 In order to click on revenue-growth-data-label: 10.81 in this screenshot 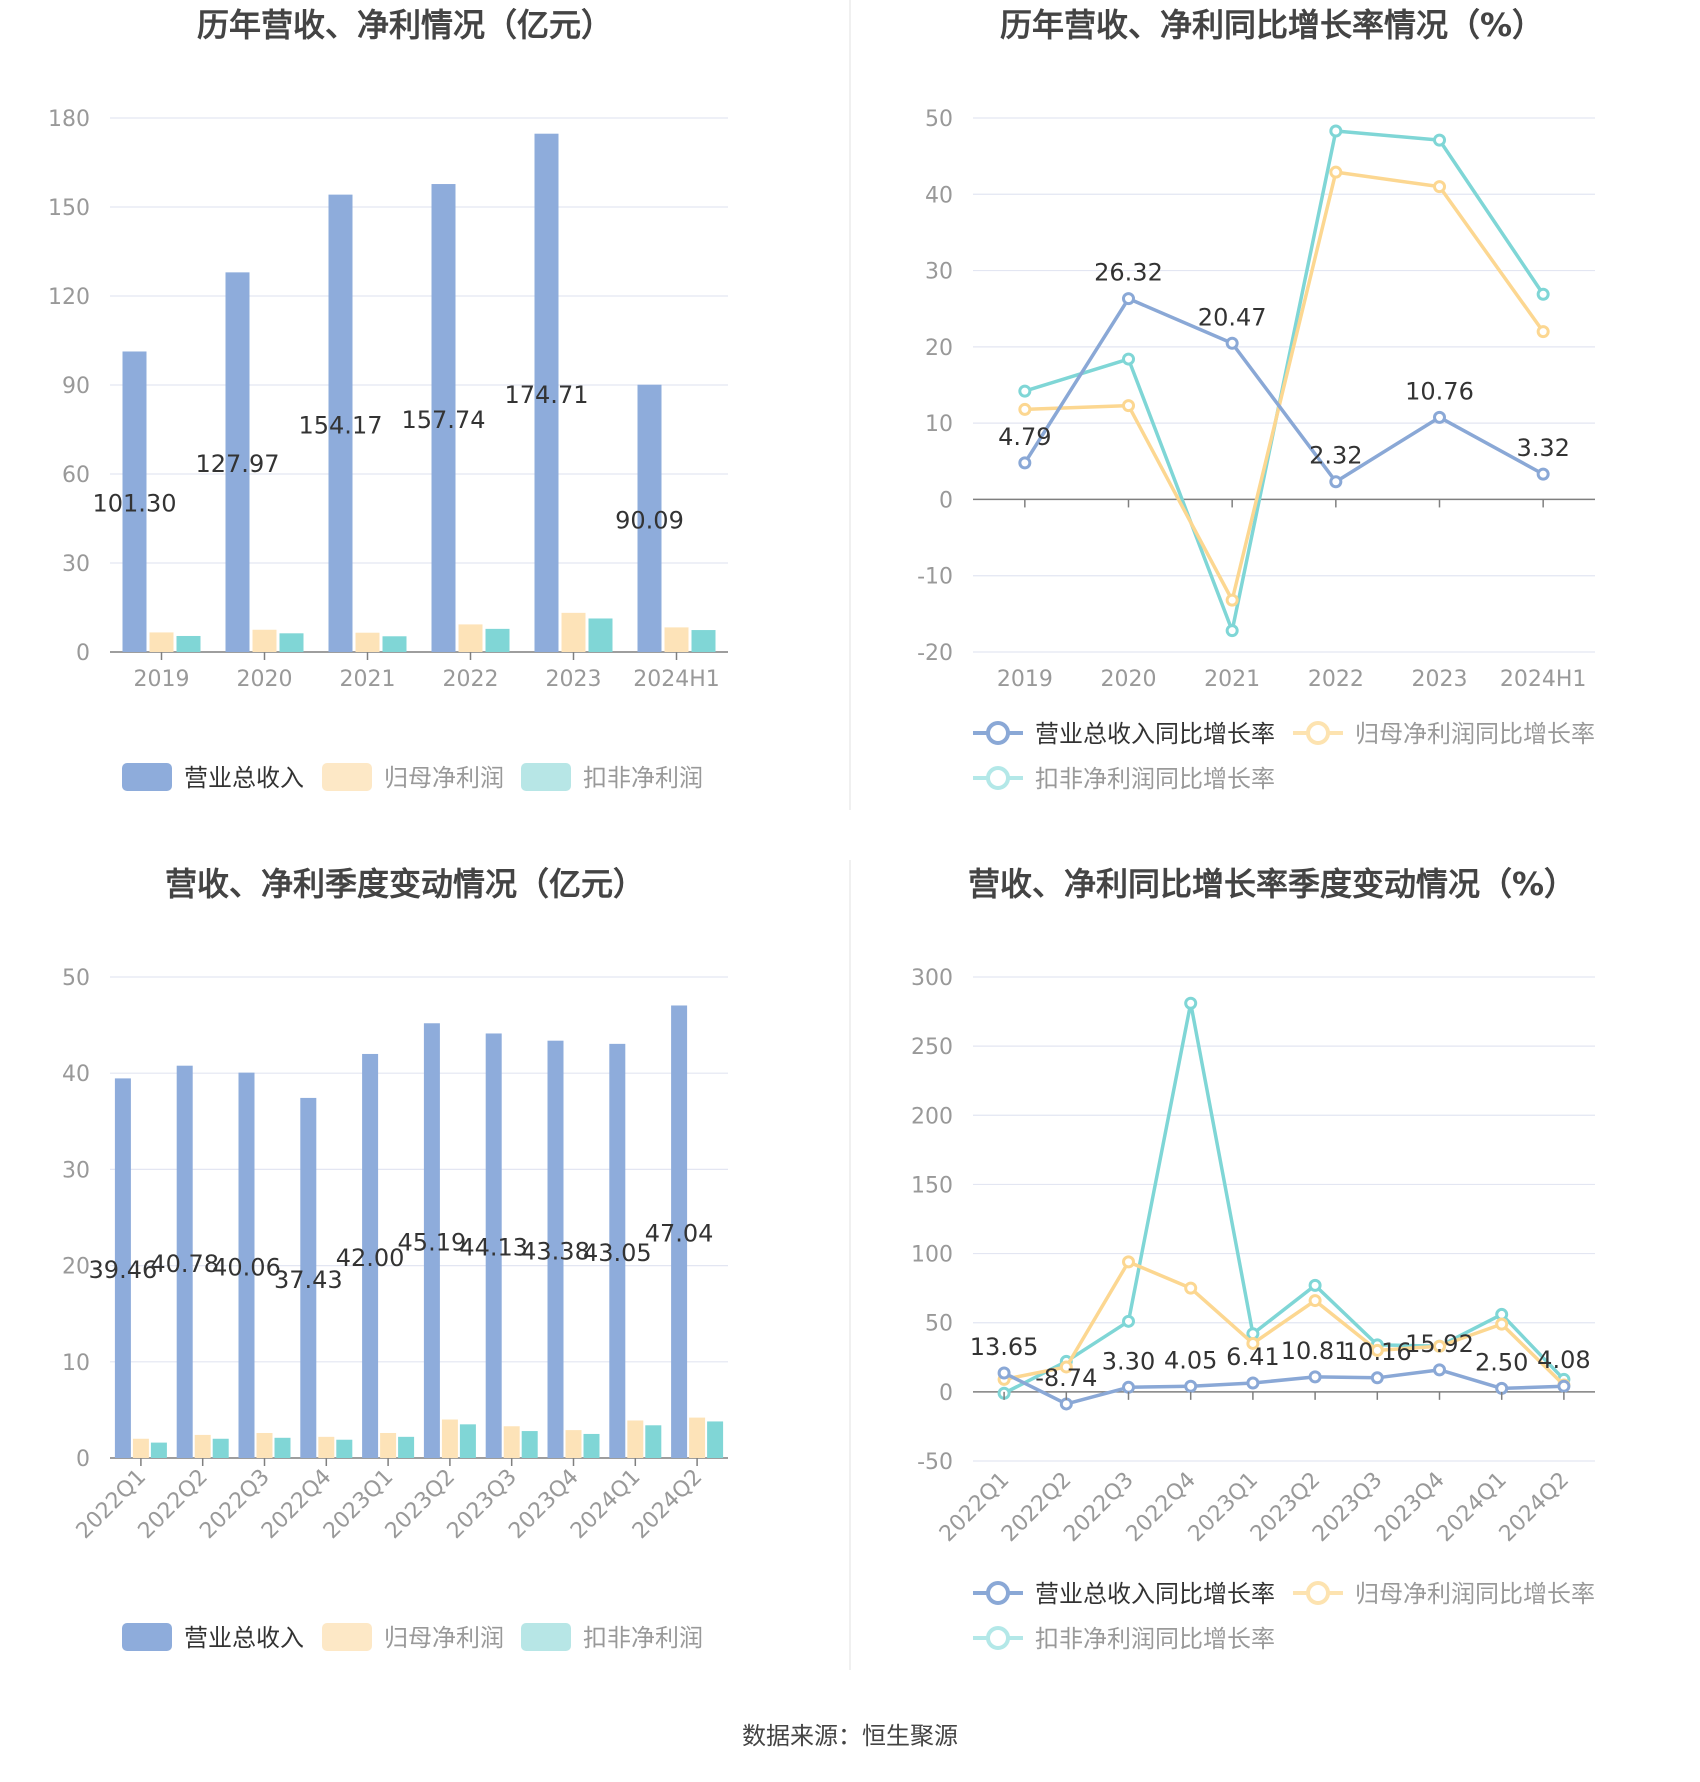, I will do `click(1315, 1351)`.